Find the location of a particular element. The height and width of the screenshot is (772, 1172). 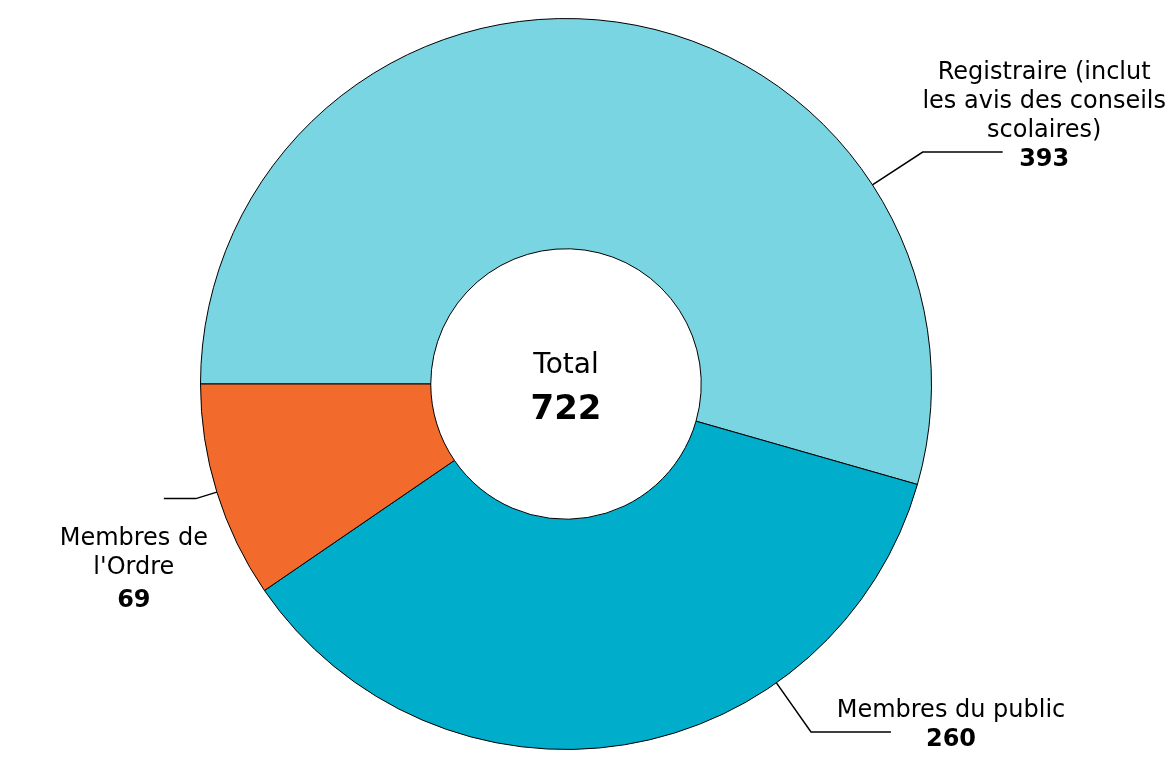

slice-label: Registraire (inclut les avis des conseils scolaires) is located at coordinates (1044, 100).